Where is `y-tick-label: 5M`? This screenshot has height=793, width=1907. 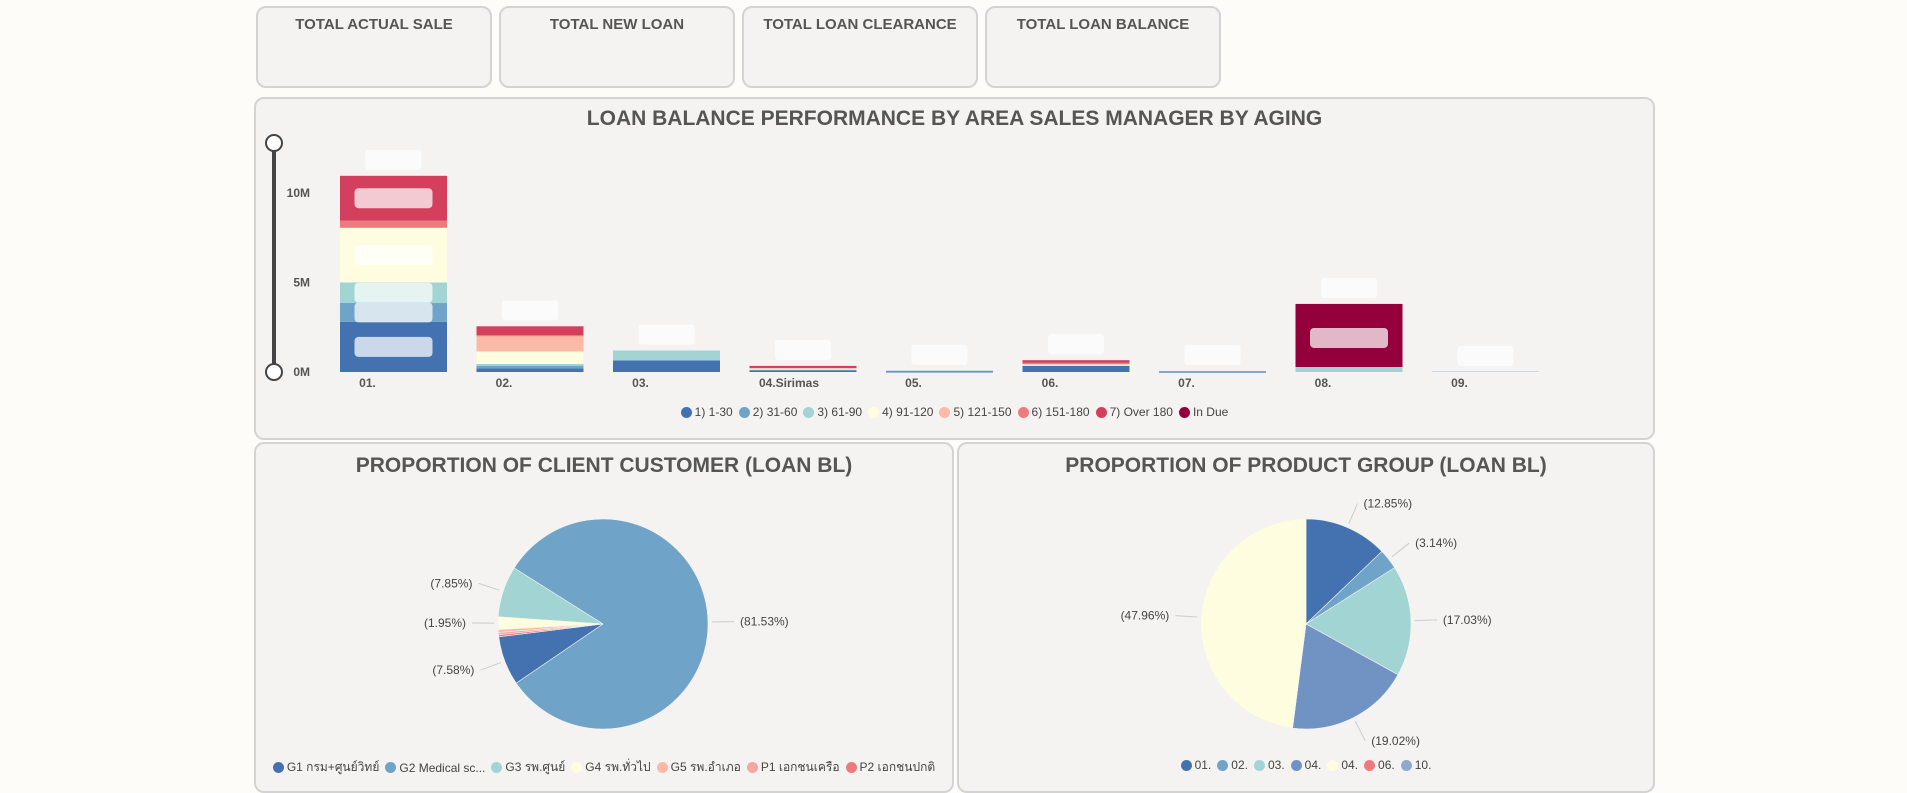 y-tick-label: 5M is located at coordinates (301, 282).